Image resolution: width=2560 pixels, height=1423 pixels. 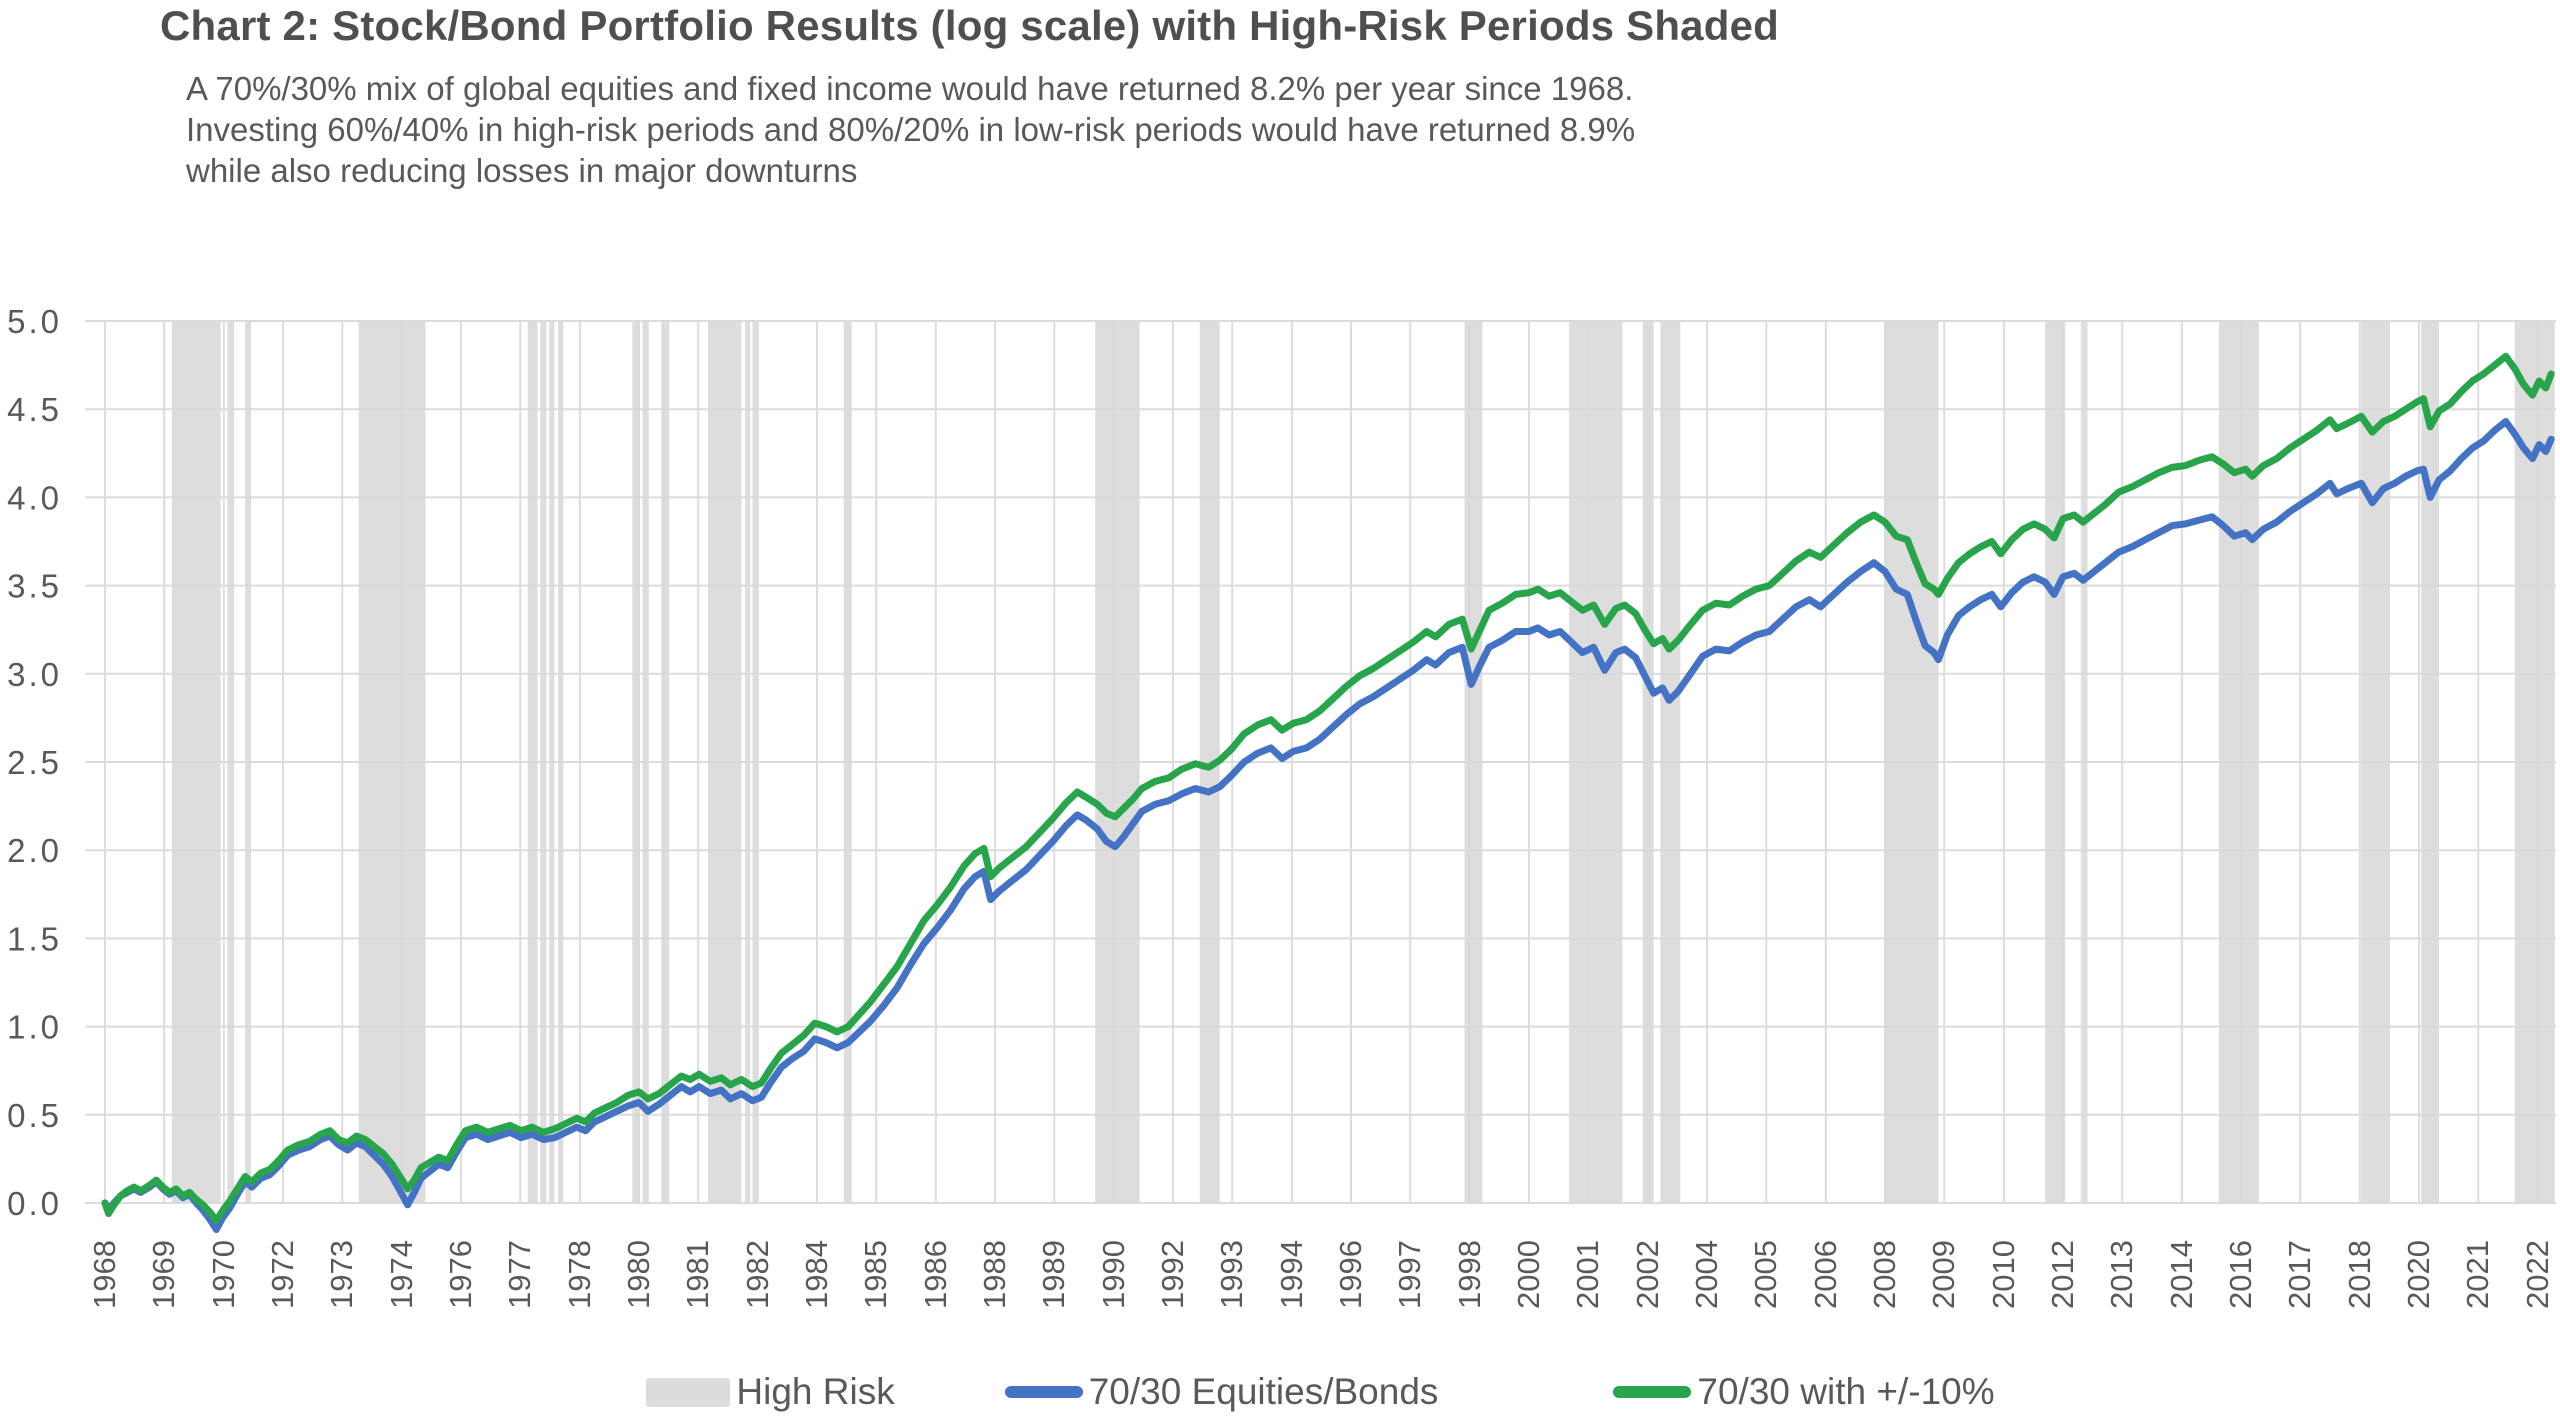 I want to click on x-tick-label: 1994, so click(x=1291, y=1274).